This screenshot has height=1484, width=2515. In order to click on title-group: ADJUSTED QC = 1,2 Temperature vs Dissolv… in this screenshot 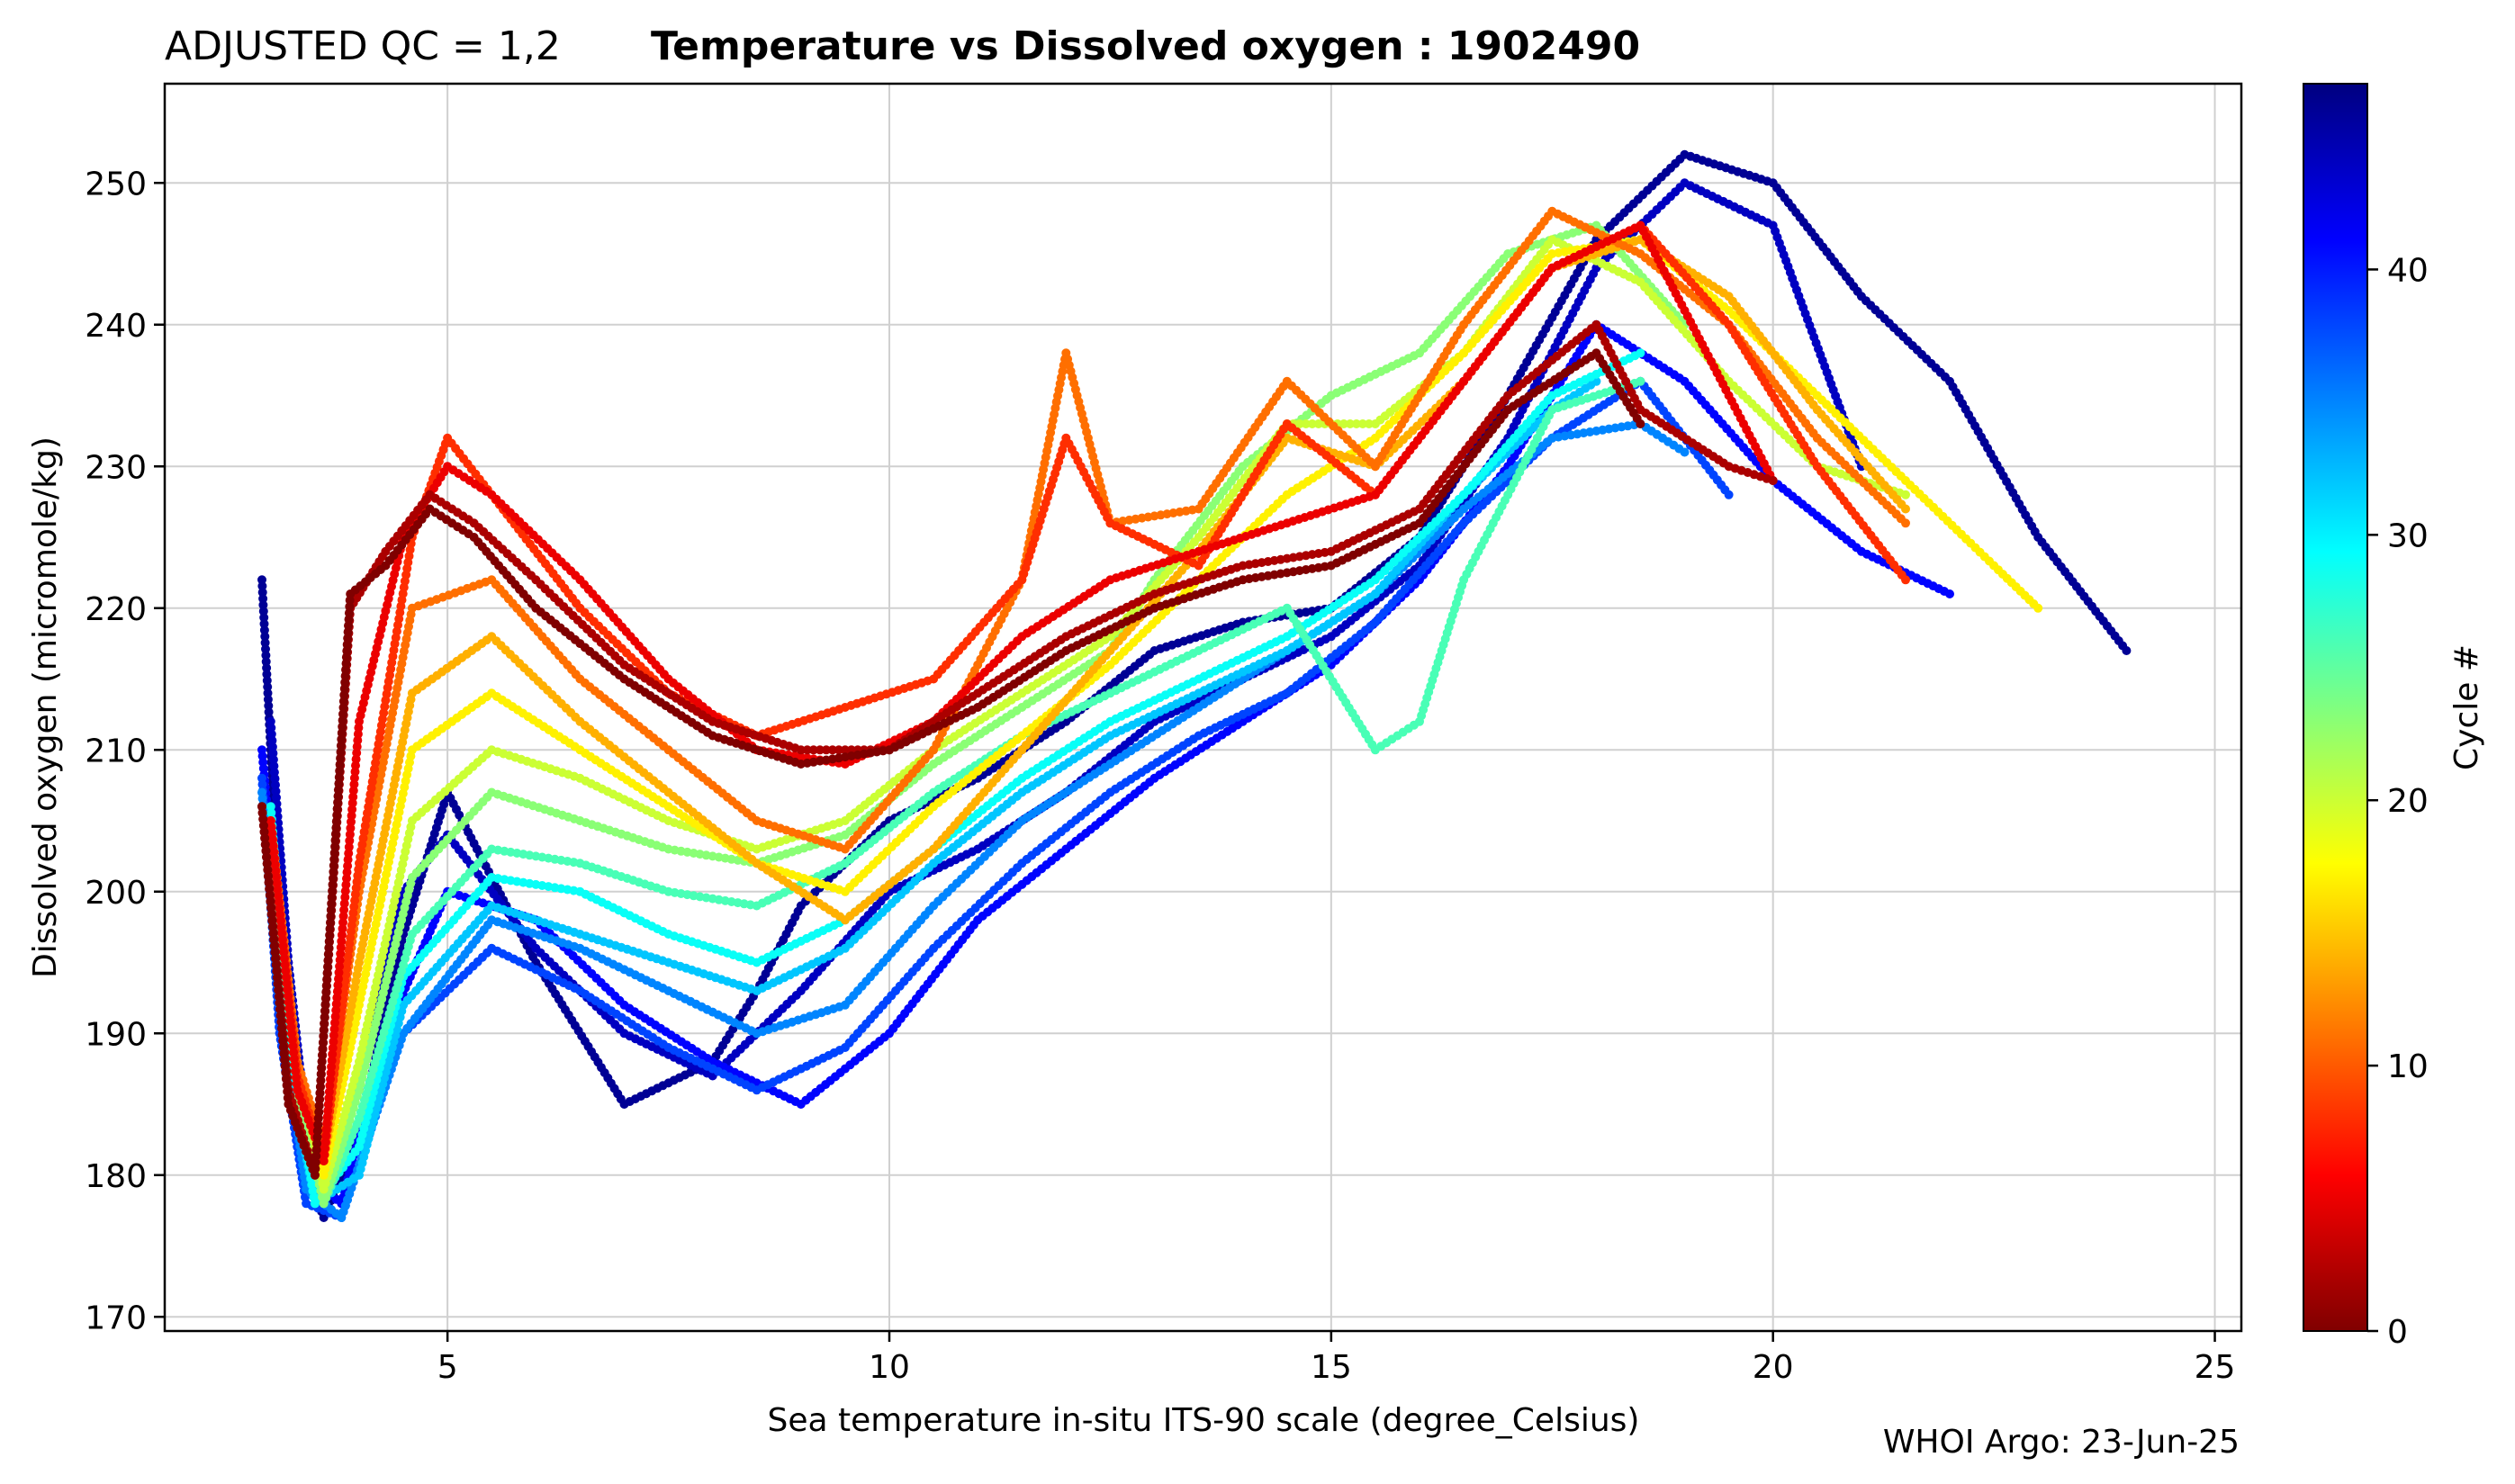, I will do `click(903, 46)`.